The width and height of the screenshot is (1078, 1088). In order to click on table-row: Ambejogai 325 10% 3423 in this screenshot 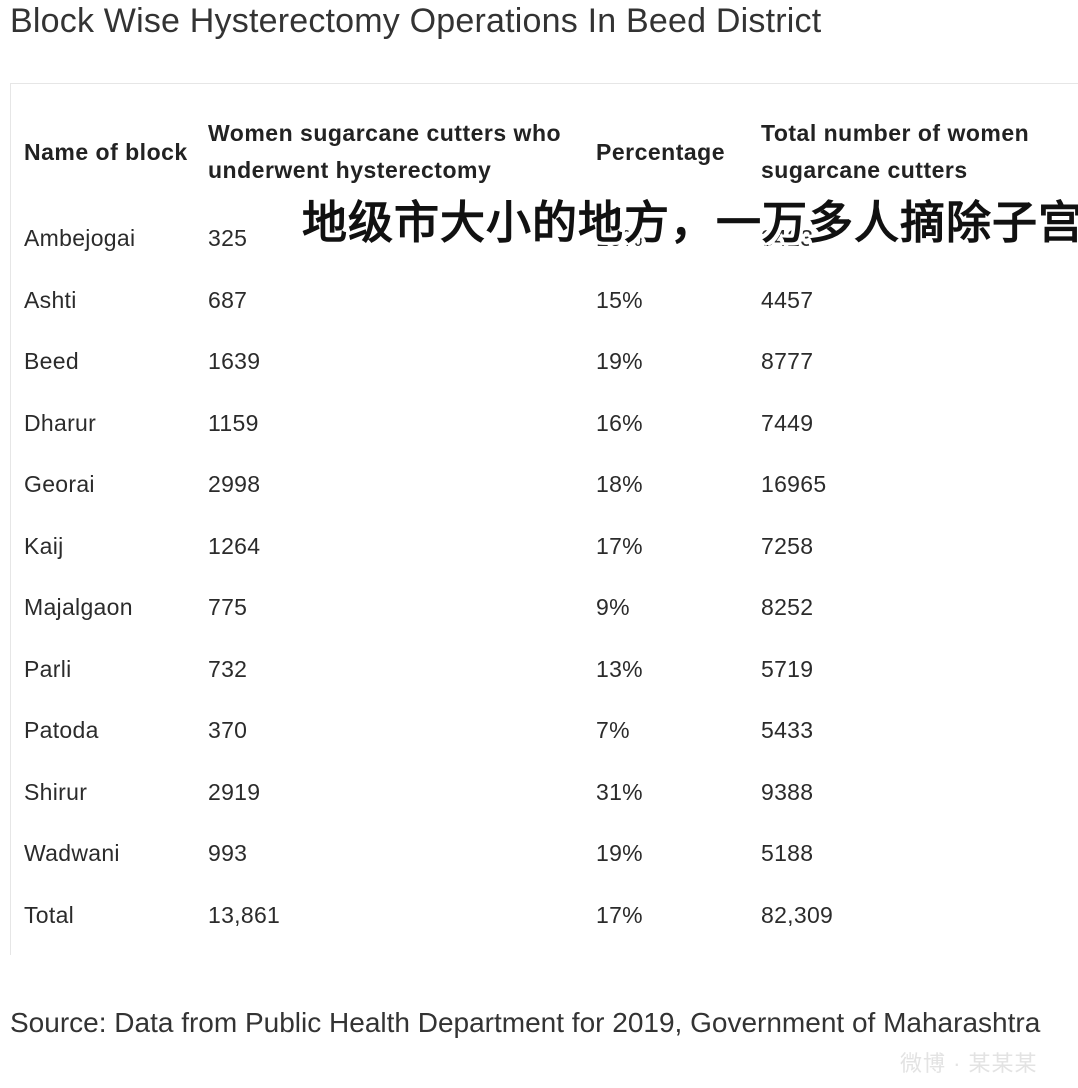, I will do `click(544, 239)`.